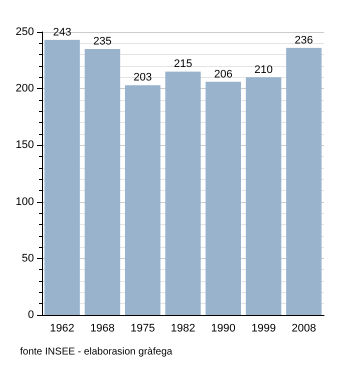 The height and width of the screenshot is (373, 350). I want to click on data-label: 206, so click(223, 74).